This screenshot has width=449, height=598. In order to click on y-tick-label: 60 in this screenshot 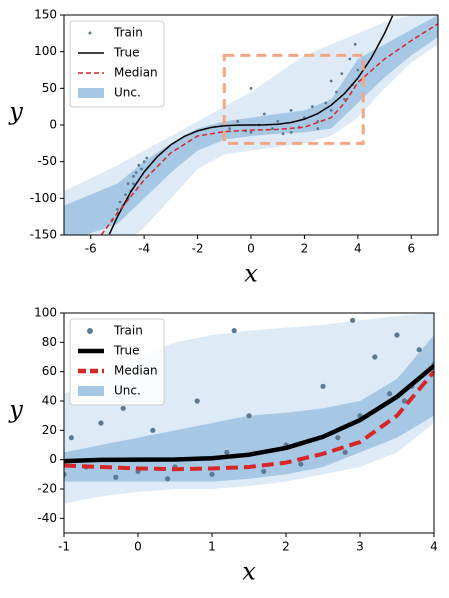, I will do `click(49, 371)`.